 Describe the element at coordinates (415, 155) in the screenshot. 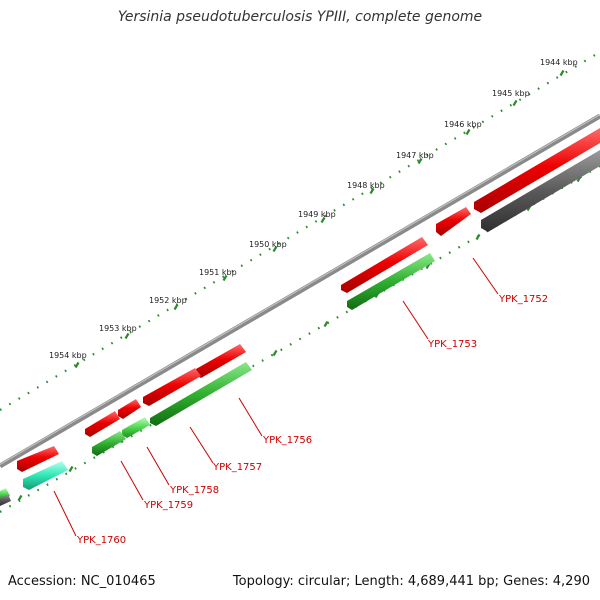

I see `tick-label: 1947 kbp` at that location.